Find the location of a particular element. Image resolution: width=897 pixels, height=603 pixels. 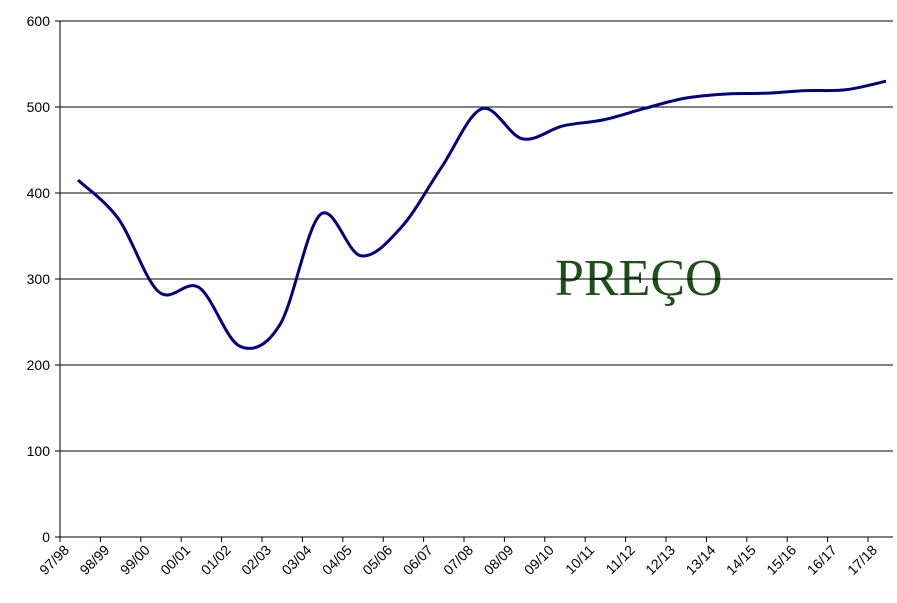

x-tick-label: 97/98 is located at coordinates (54, 560).